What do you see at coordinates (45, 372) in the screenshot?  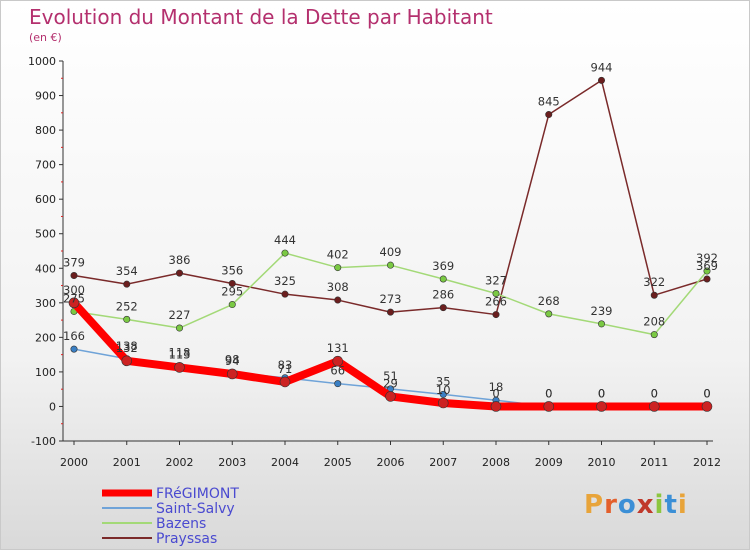 I see `y-tick-label: 100` at bounding box center [45, 372].